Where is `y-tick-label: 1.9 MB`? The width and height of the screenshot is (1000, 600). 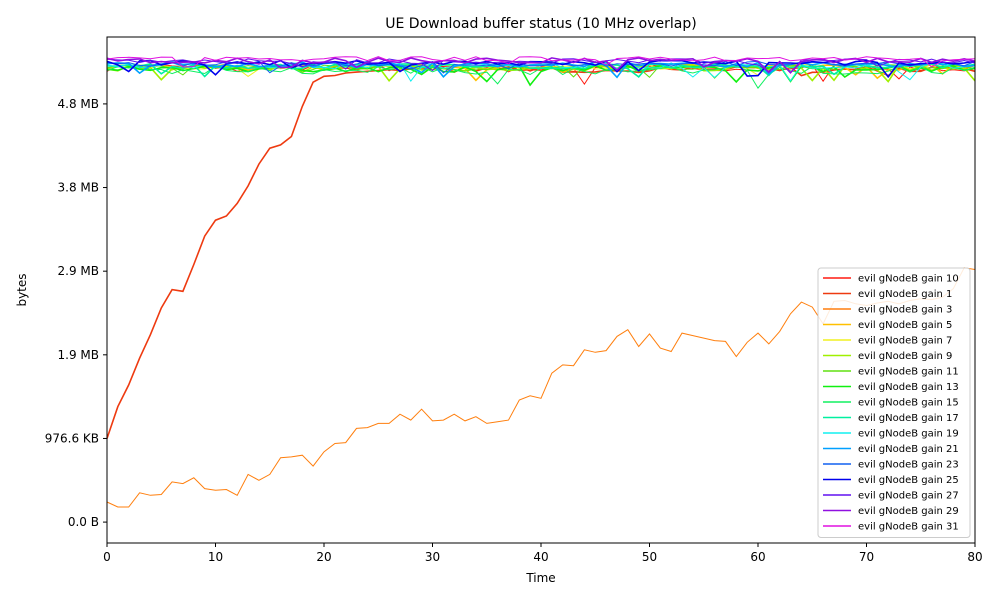 y-tick-label: 1.9 MB is located at coordinates (78, 355).